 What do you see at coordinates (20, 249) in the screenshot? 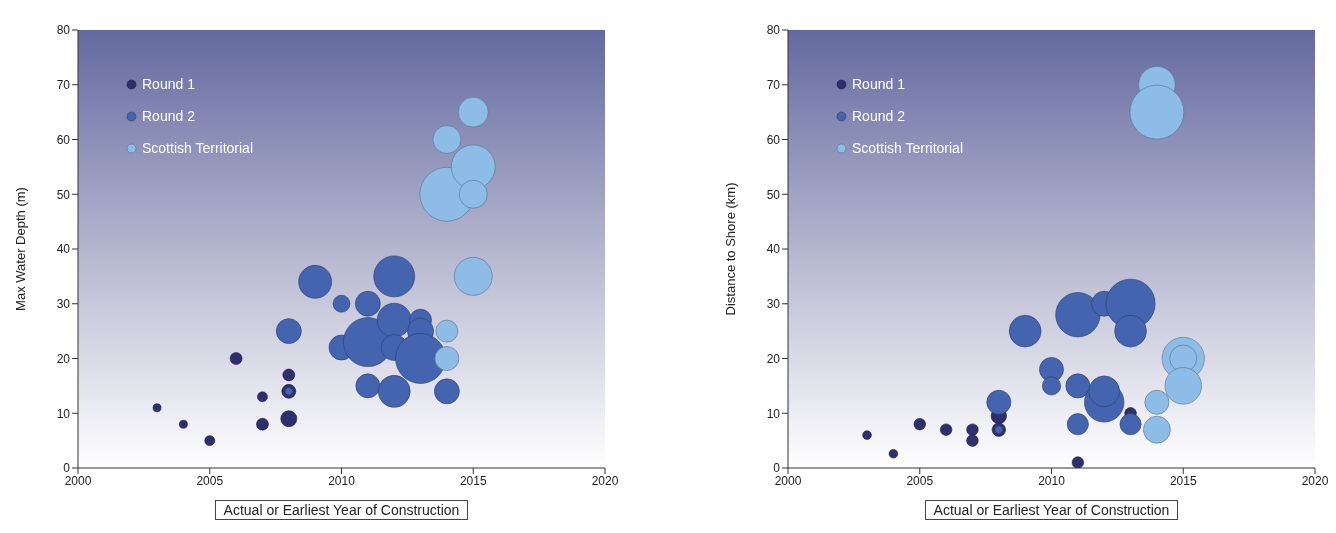
I see `y-axis-title: Max Water Depth (m)` at bounding box center [20, 249].